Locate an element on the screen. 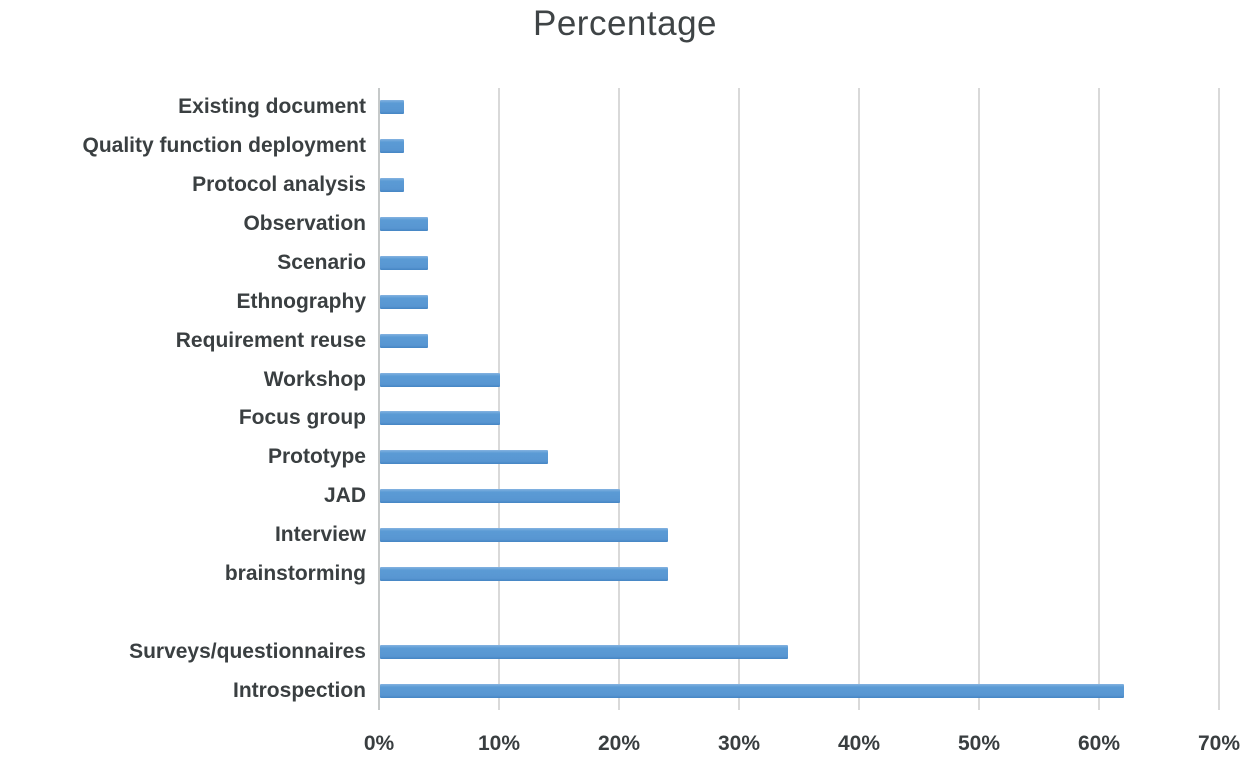  category-label: Prototype is located at coordinates (316, 457).